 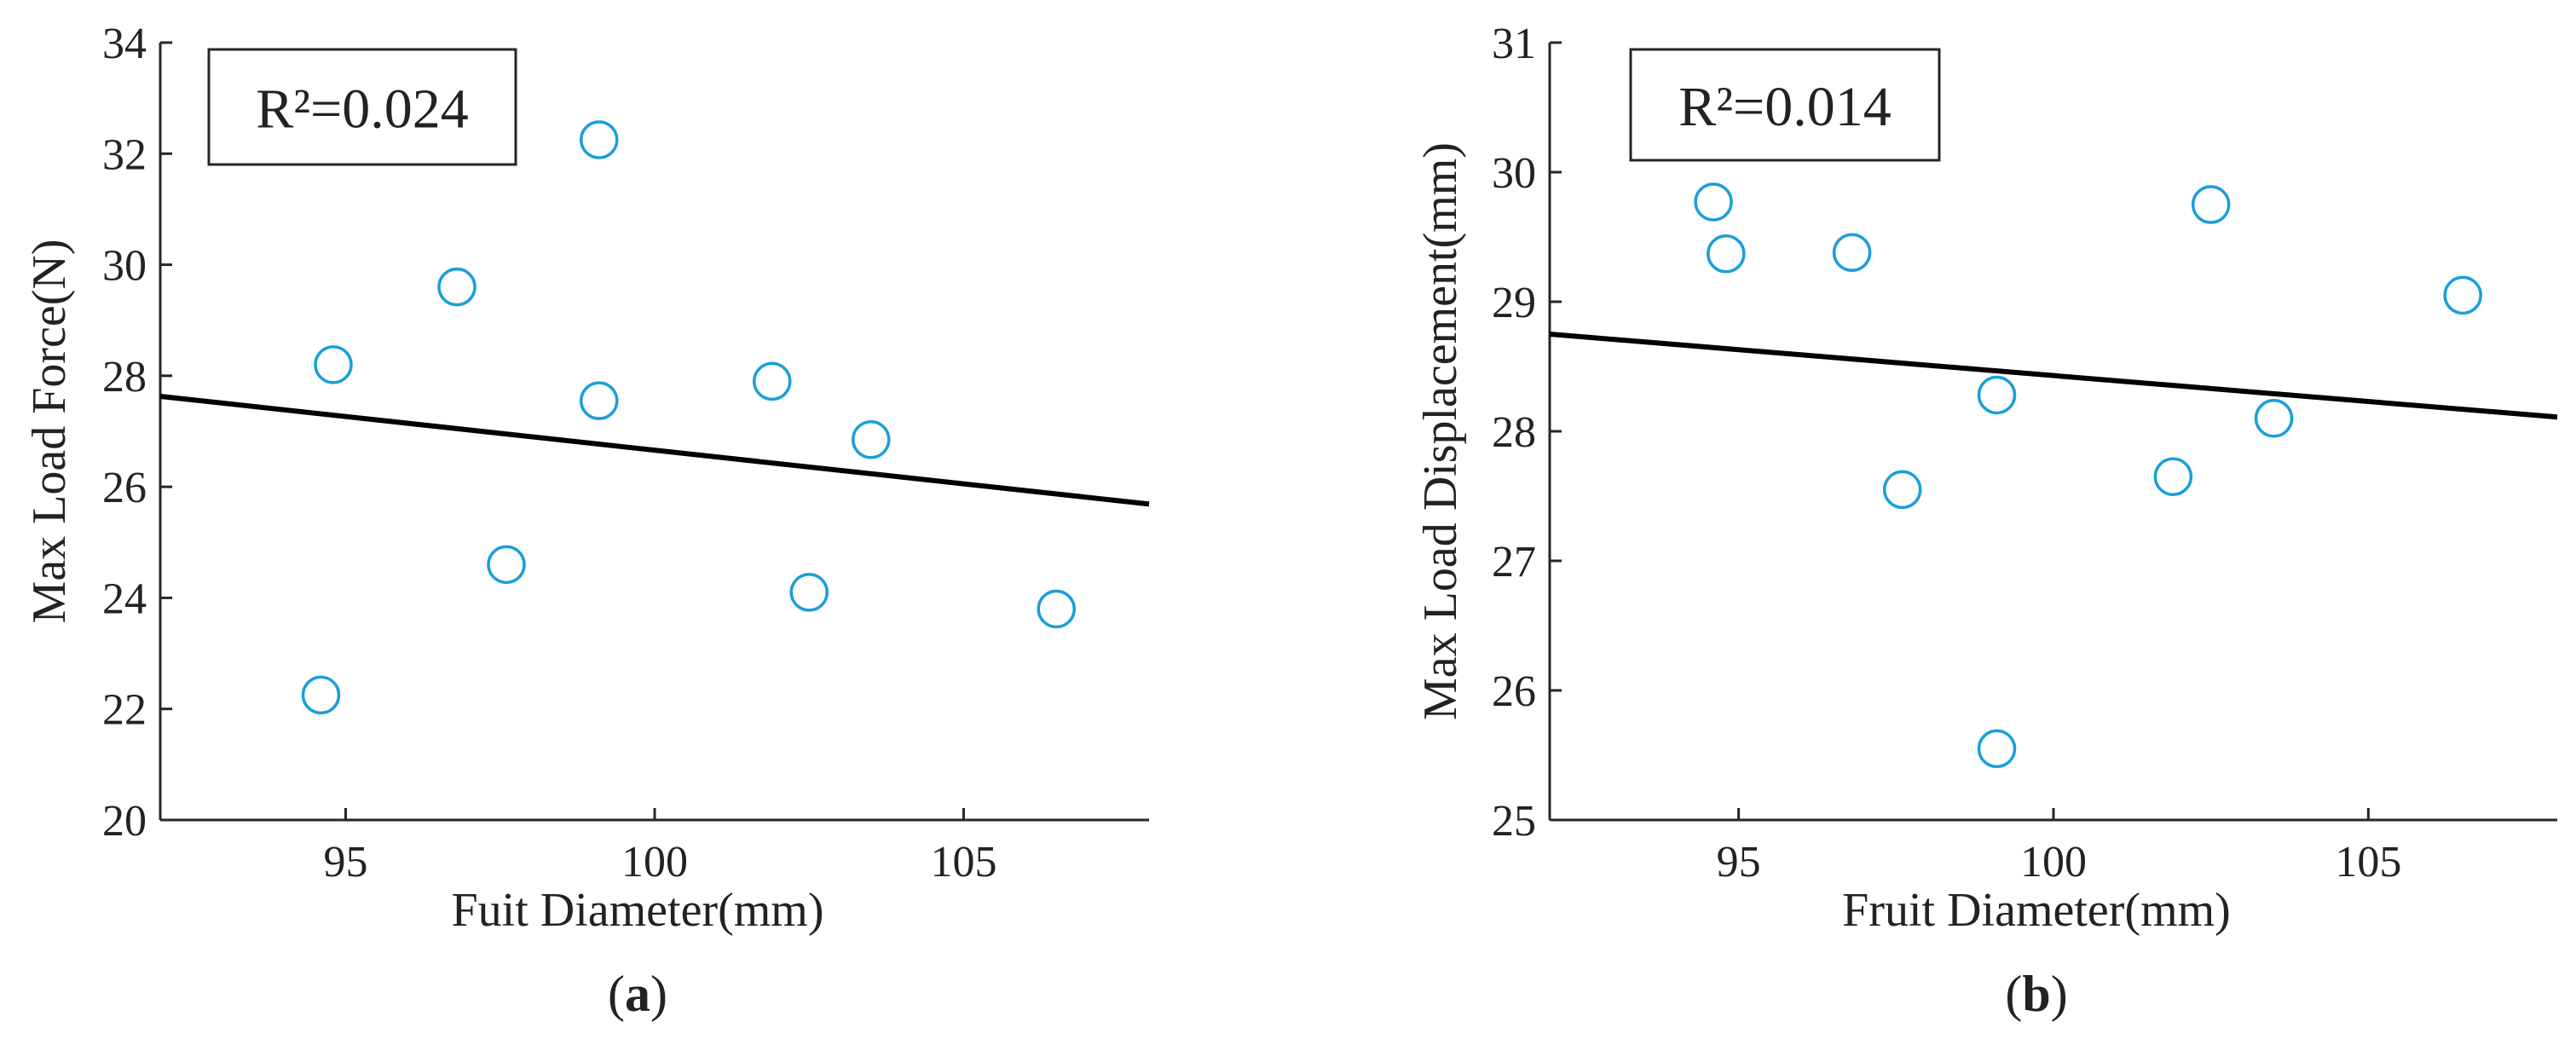 What do you see at coordinates (1514, 303) in the screenshot?
I see `y-tick-label: 29` at bounding box center [1514, 303].